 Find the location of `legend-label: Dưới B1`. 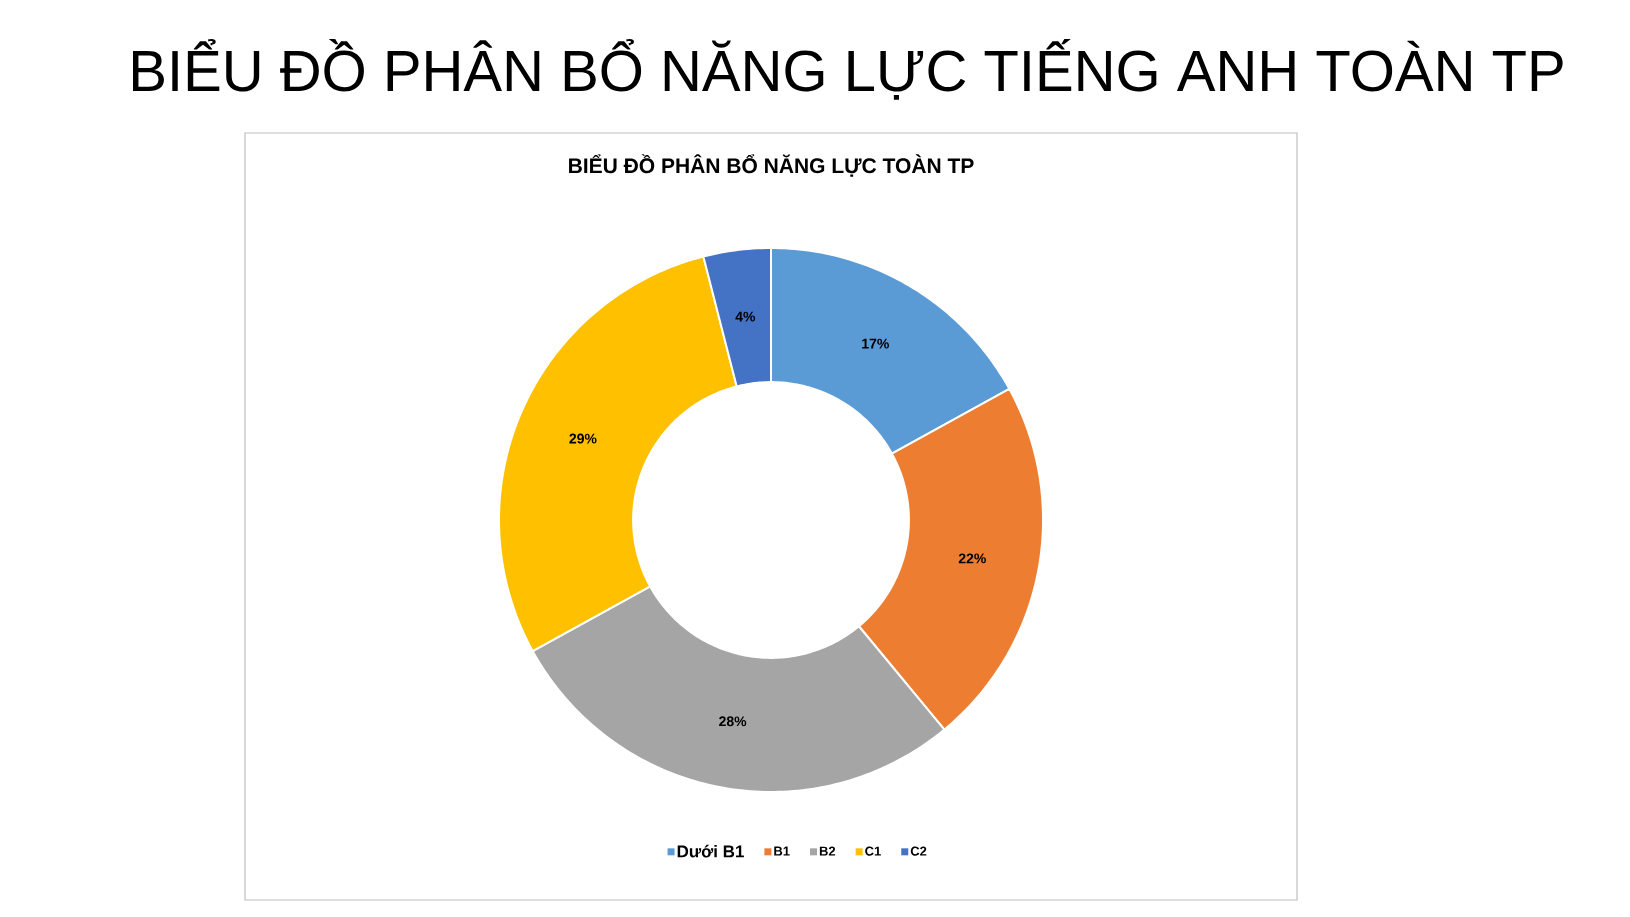

legend-label: Dưới B1 is located at coordinates (710, 851).